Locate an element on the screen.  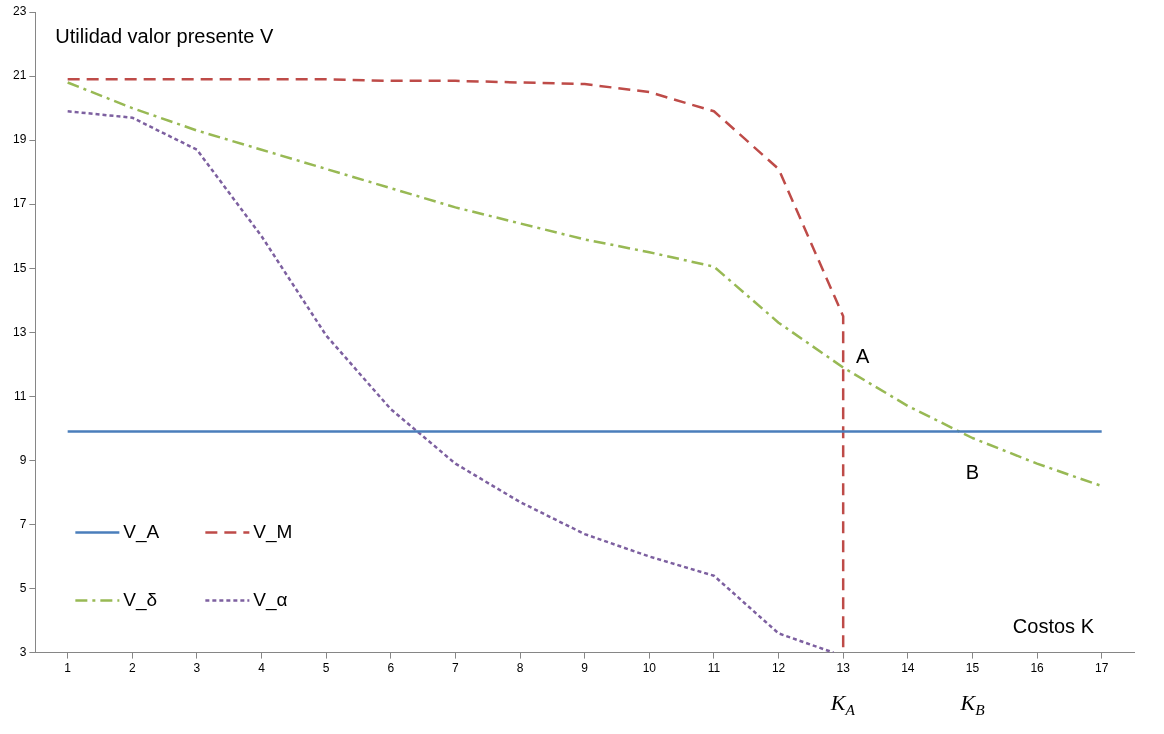
x-tick-label: 13 is located at coordinates (843, 668).